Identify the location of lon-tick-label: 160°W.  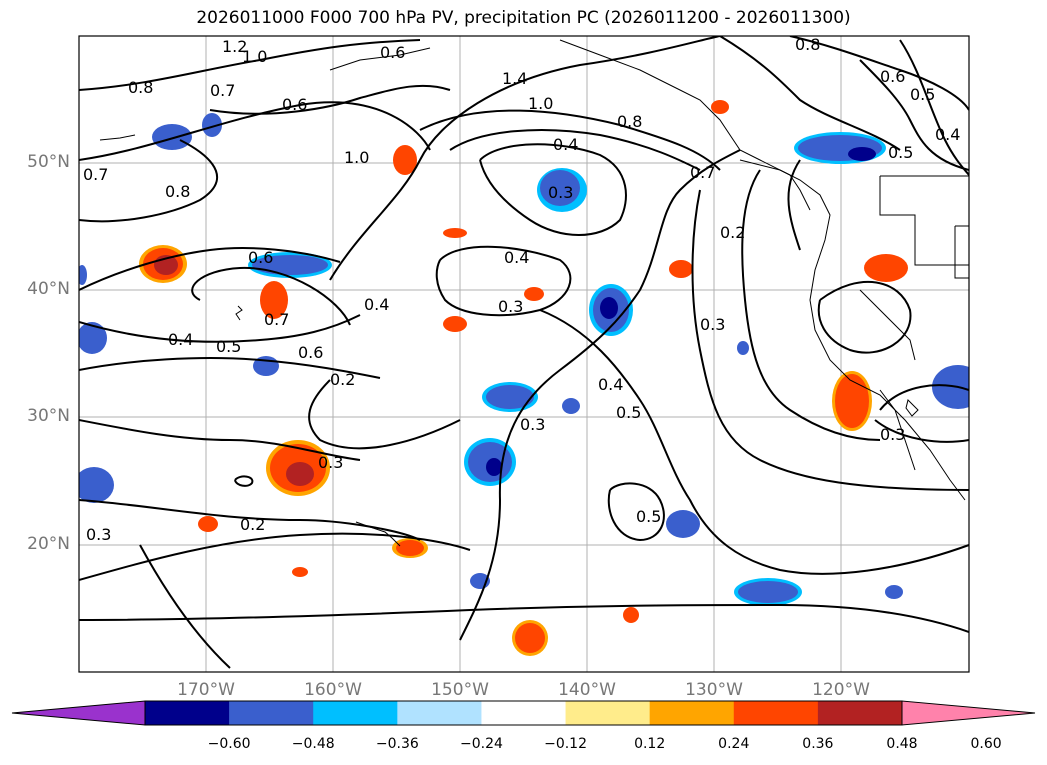
(333, 690).